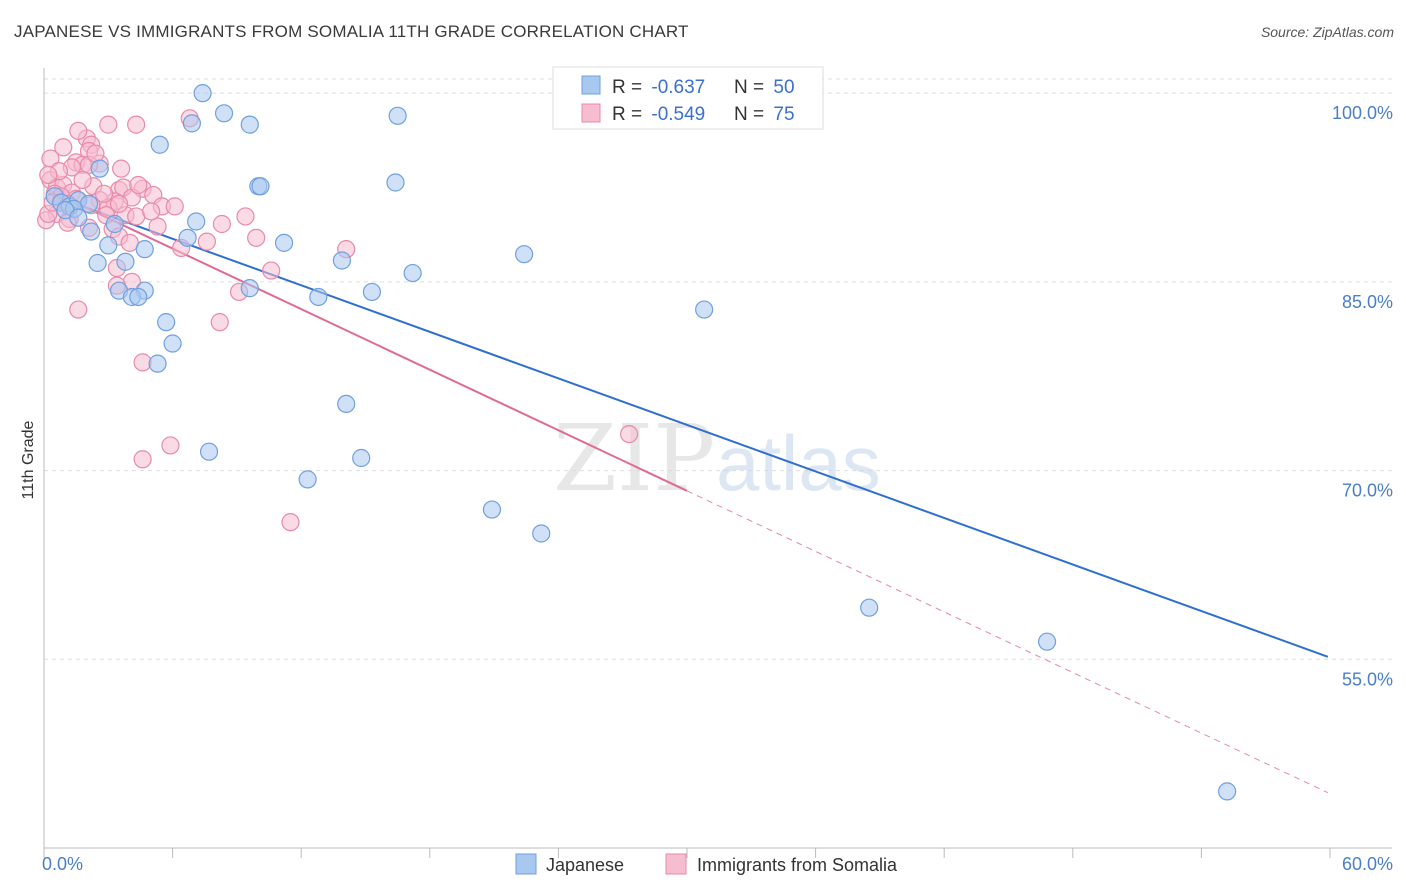 Image resolution: width=1406 pixels, height=892 pixels. Describe the element at coordinates (591, 85) in the screenshot. I see `legend-swatch-japanese` at that location.